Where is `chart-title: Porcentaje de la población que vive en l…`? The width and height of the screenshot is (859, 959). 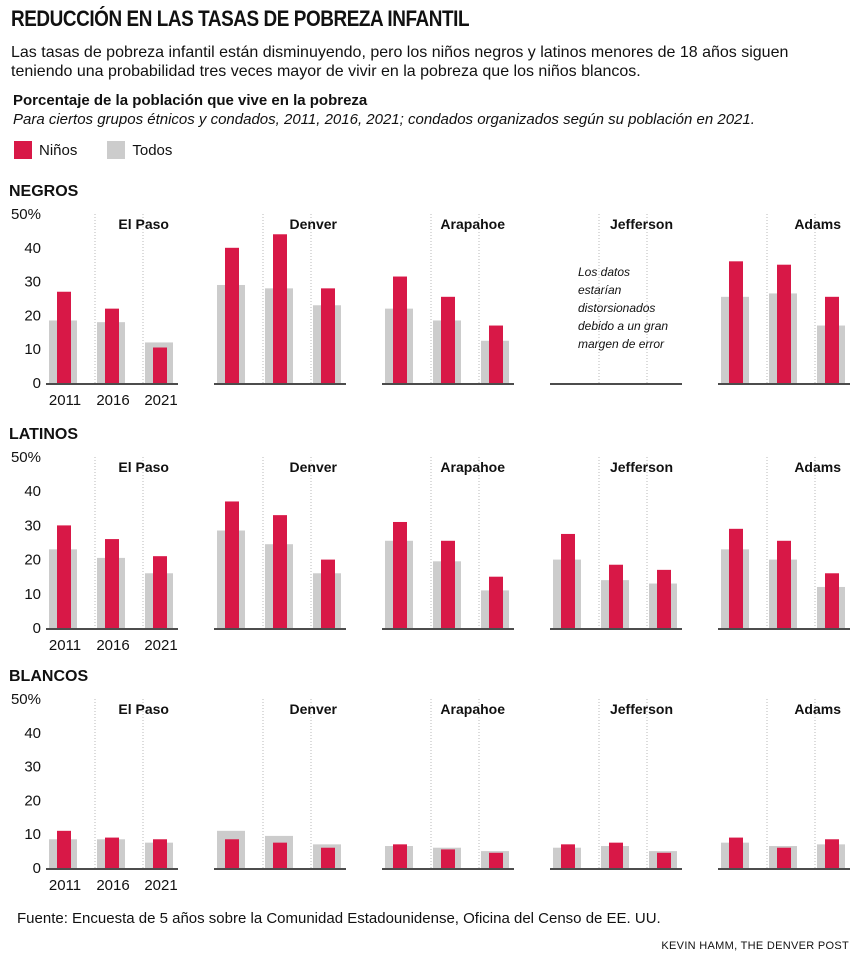
chart-title: Porcentaje de la población que vive en l… is located at coordinates (190, 100).